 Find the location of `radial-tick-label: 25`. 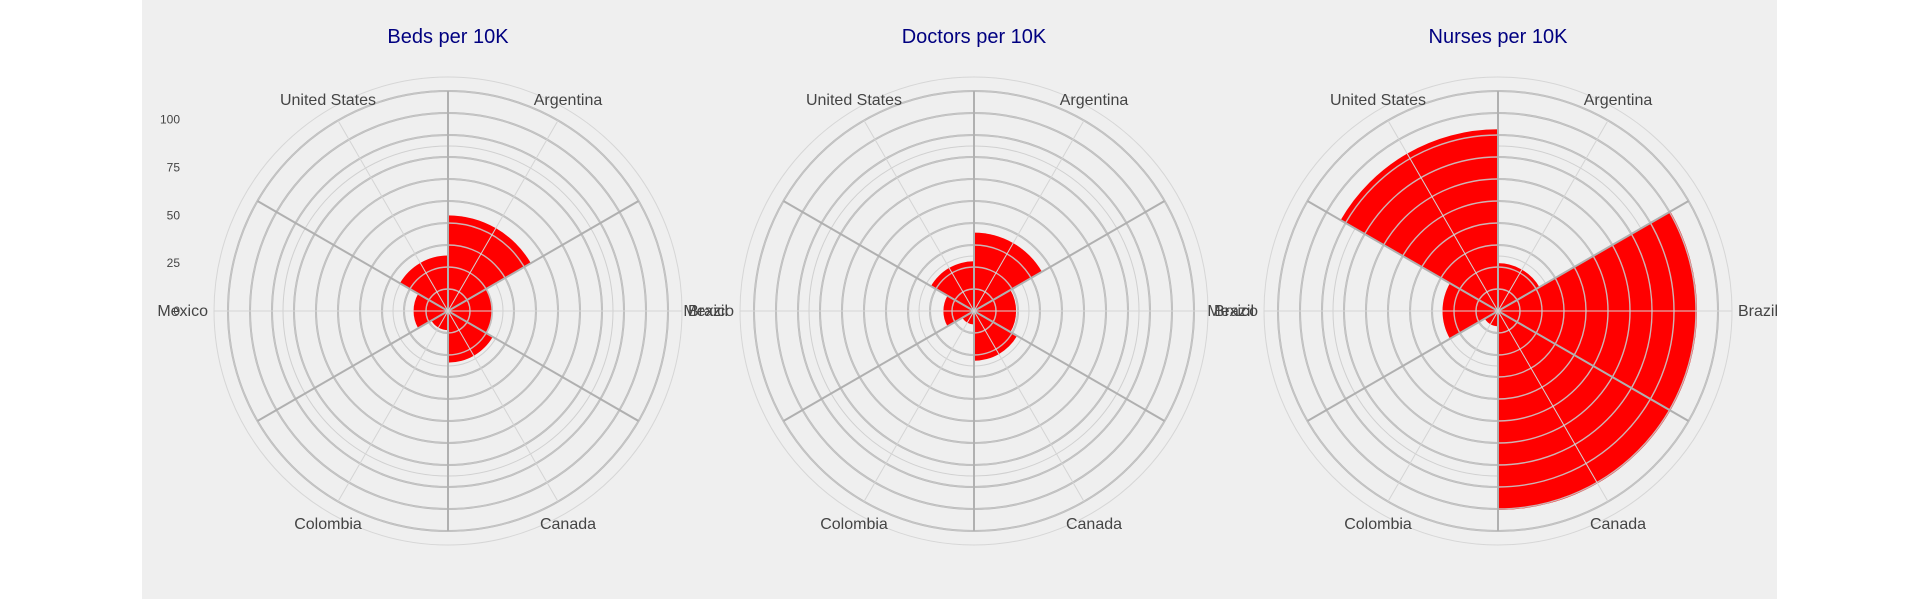

radial-tick-label: 25 is located at coordinates (174, 263).